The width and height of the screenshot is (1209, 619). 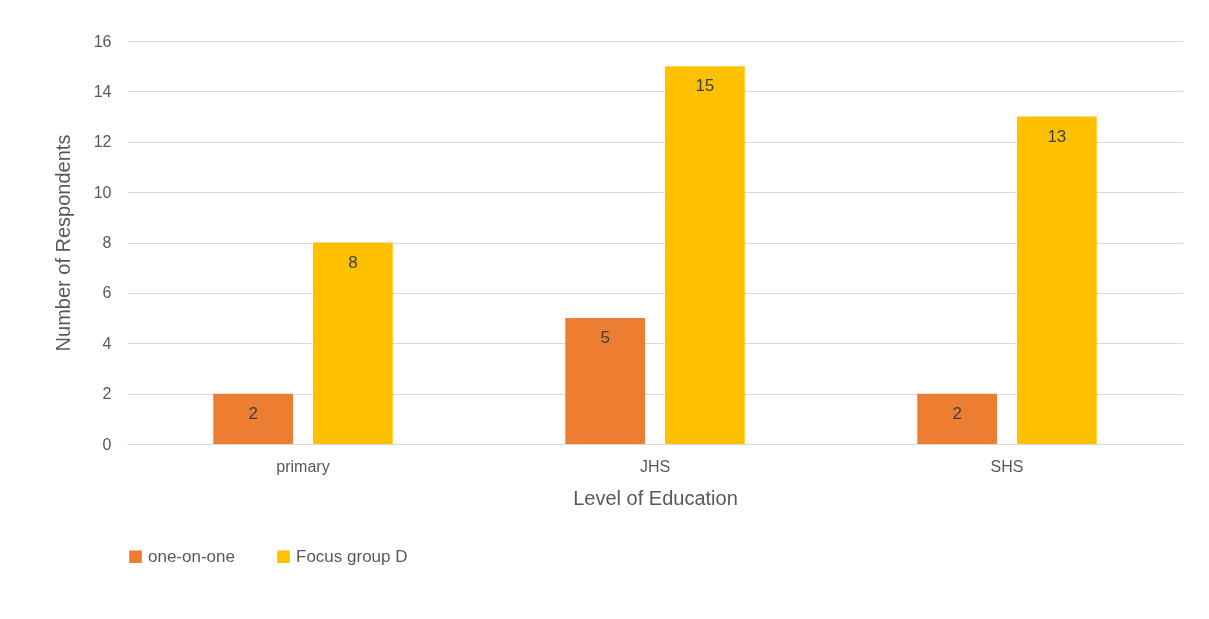 What do you see at coordinates (655, 466) in the screenshot?
I see `x-tick-label: JHS` at bounding box center [655, 466].